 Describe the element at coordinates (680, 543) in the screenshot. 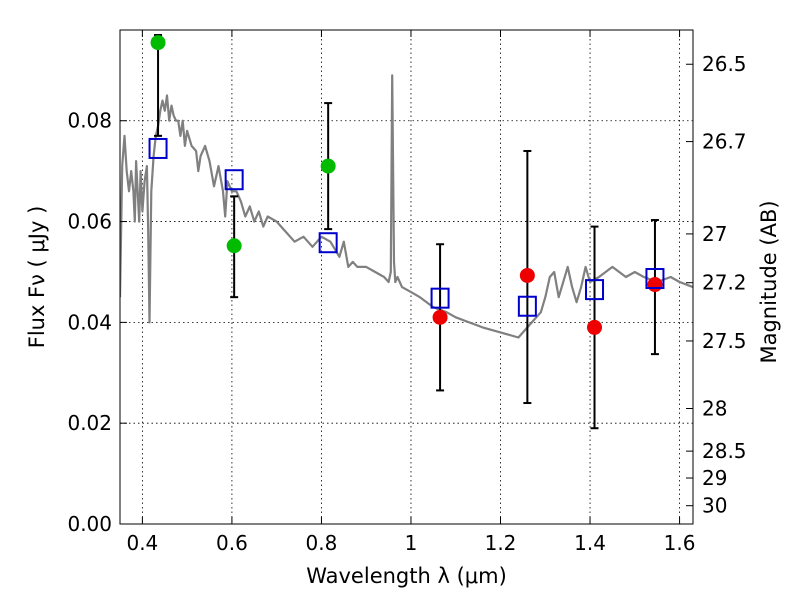

I see `x-tick-label: 1.6` at that location.